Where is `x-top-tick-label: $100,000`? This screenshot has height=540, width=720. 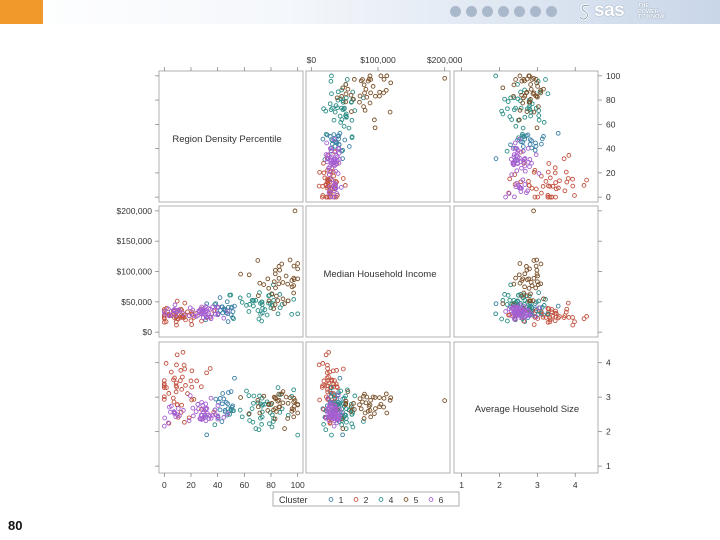
x-top-tick-label: $100,000 is located at coordinates (378, 60).